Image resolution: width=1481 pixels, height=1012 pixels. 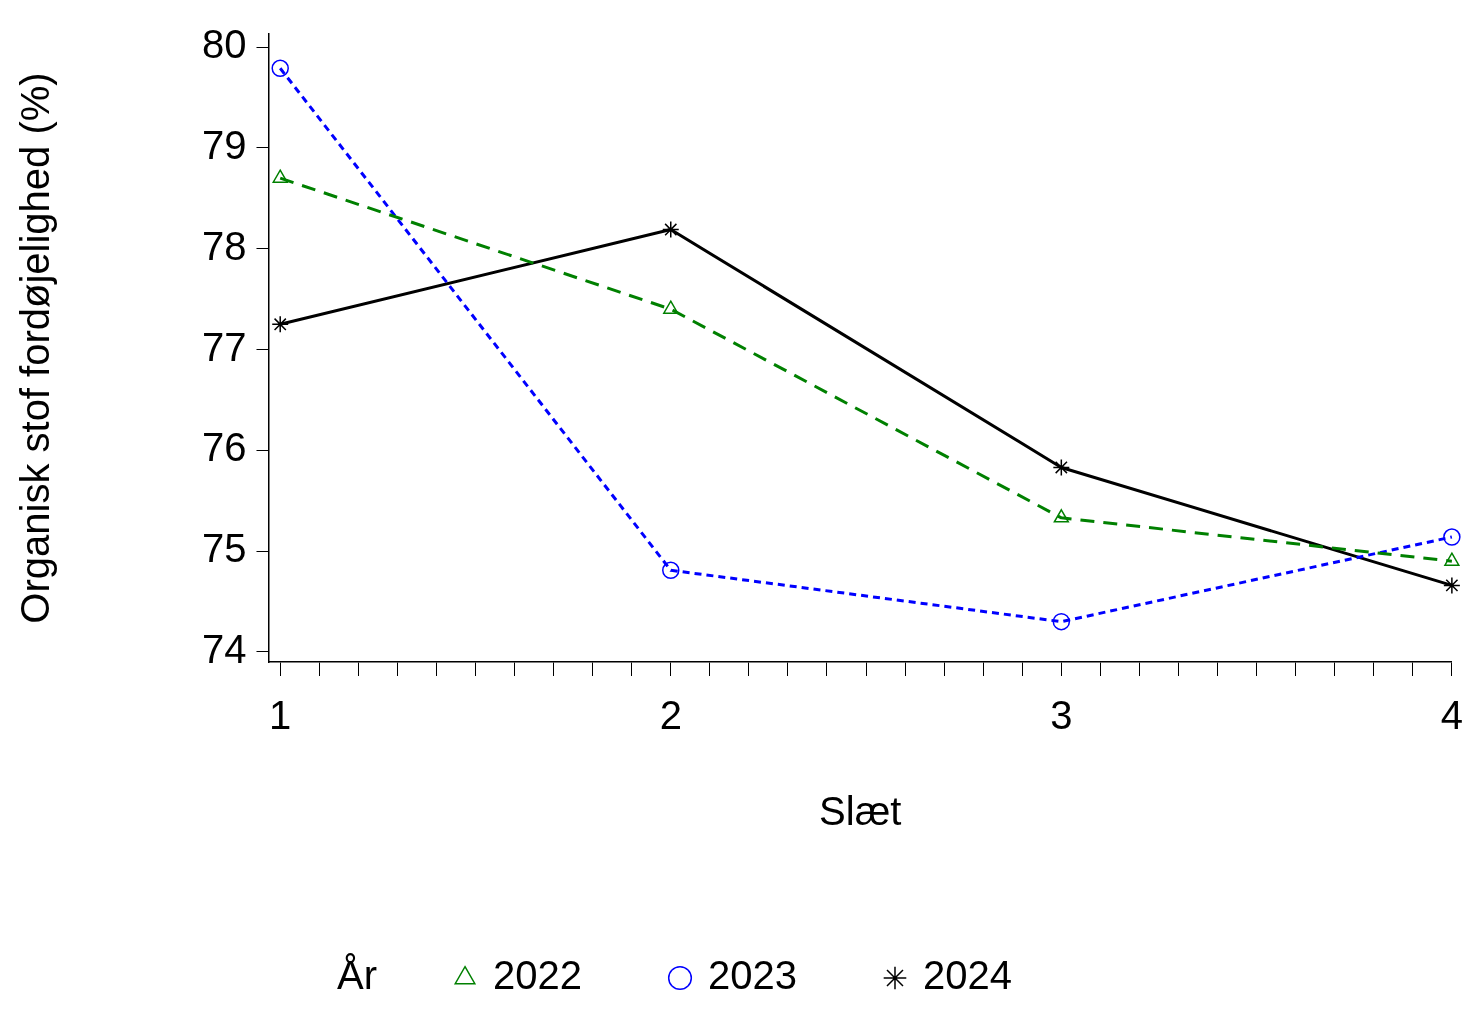 What do you see at coordinates (860, 811) in the screenshot?
I see `x-axis-title: Slæt` at bounding box center [860, 811].